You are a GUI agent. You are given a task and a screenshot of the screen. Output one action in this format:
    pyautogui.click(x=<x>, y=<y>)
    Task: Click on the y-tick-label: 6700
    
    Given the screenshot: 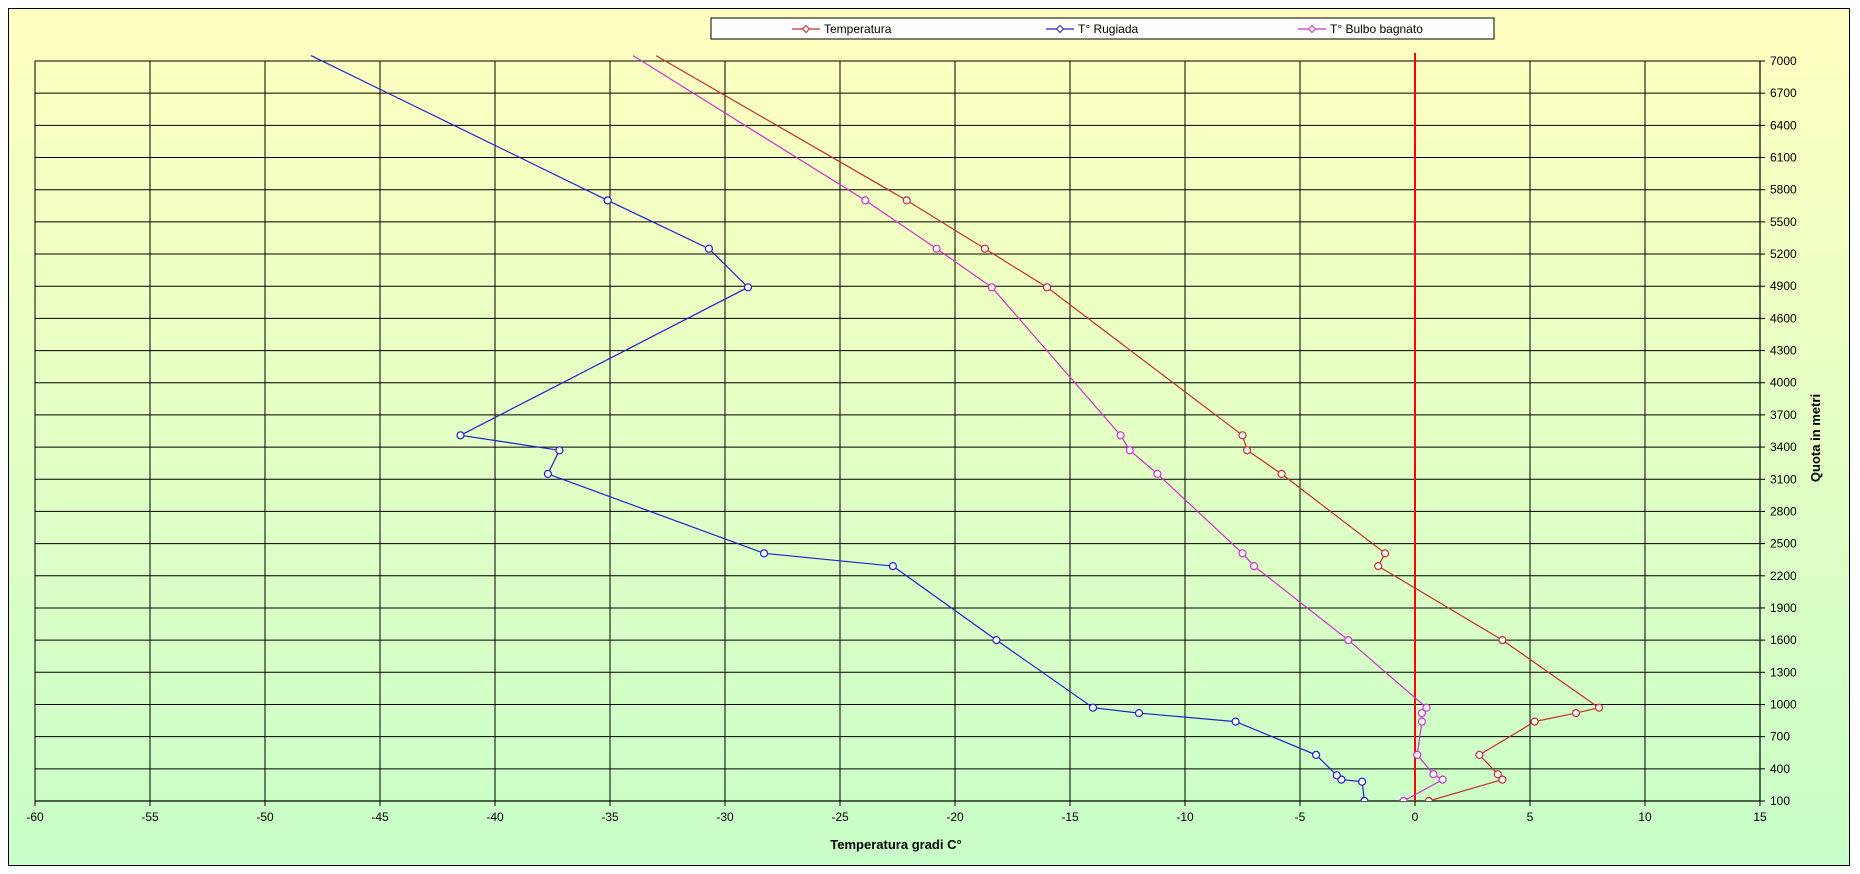 What is the action you would take?
    pyautogui.click(x=1783, y=93)
    